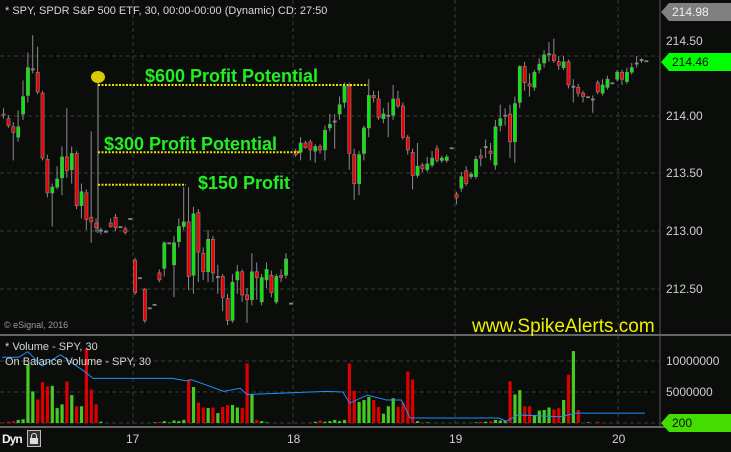 The width and height of the screenshot is (731, 452). What do you see at coordinates (12, 439) in the screenshot?
I see `dynamic-scale-button: Dyn` at bounding box center [12, 439].